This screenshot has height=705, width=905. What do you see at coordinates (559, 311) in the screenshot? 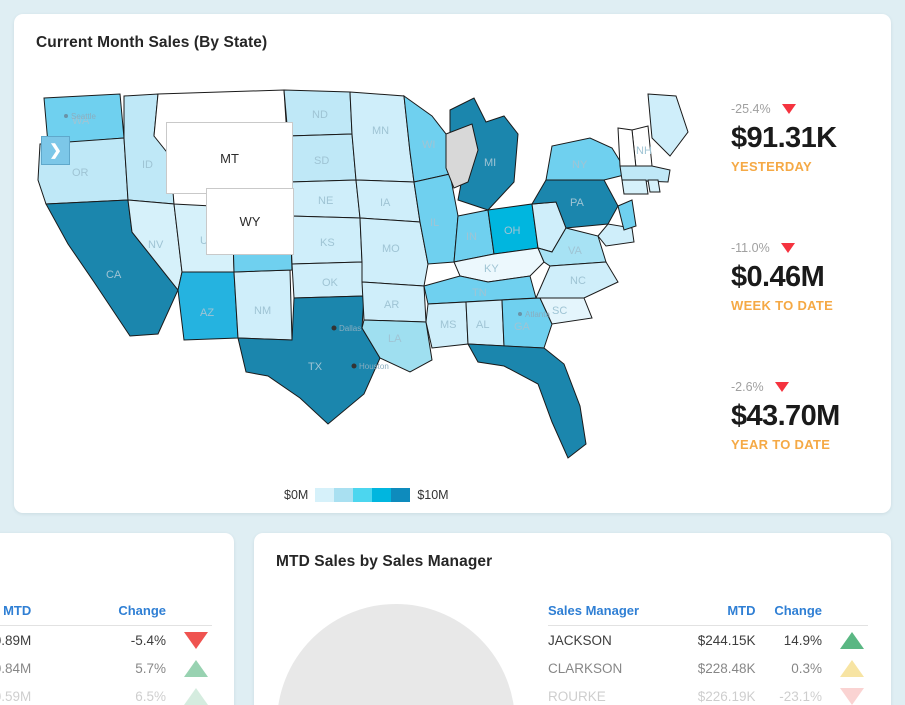
I see `map-label-SC: SC` at bounding box center [559, 311].